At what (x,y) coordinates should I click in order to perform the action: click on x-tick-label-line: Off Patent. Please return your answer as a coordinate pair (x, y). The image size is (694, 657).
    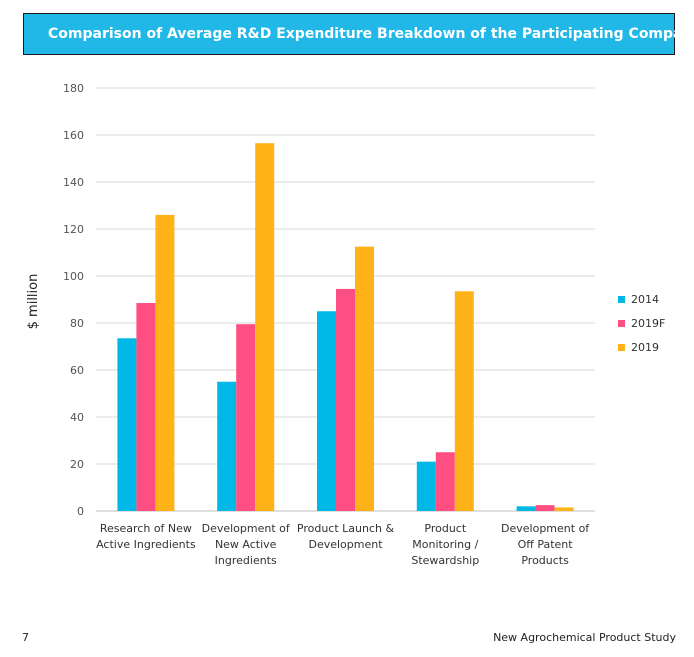
    Looking at the image, I should click on (546, 544).